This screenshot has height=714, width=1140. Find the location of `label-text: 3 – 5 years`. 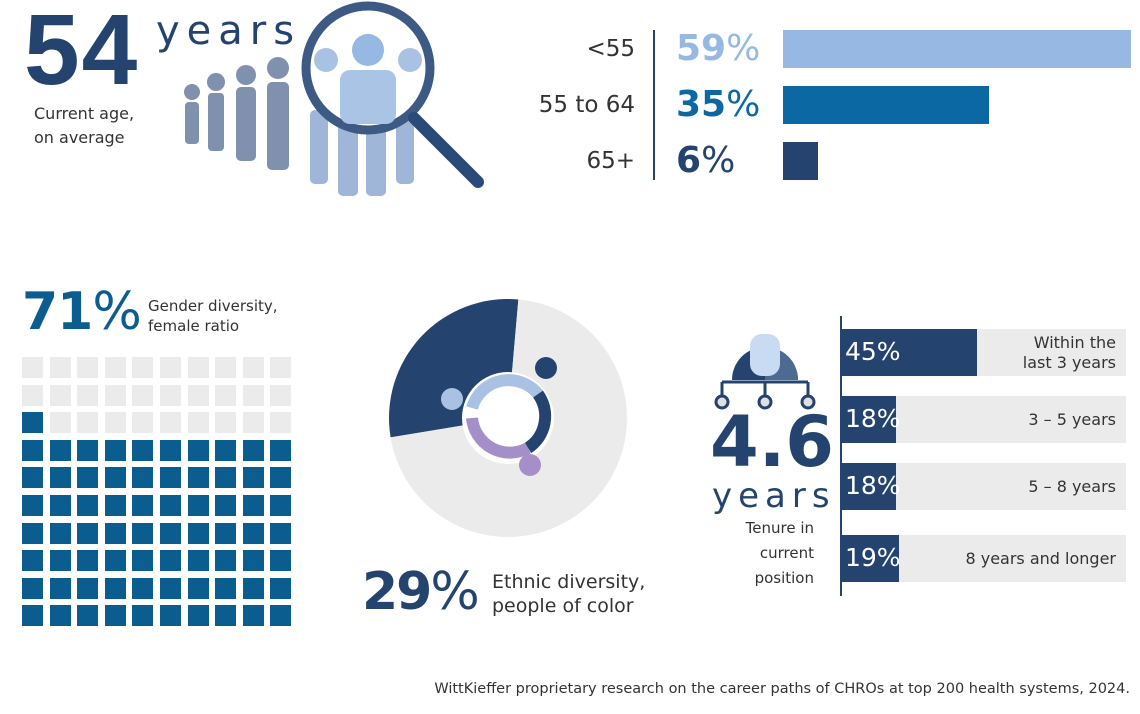

label-text: 3 – 5 years is located at coordinates (1072, 420).